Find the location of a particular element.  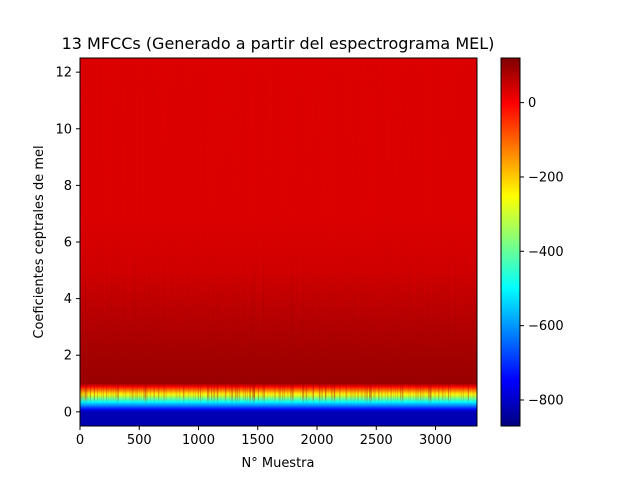

x-tick-label: 2000 is located at coordinates (316, 440).